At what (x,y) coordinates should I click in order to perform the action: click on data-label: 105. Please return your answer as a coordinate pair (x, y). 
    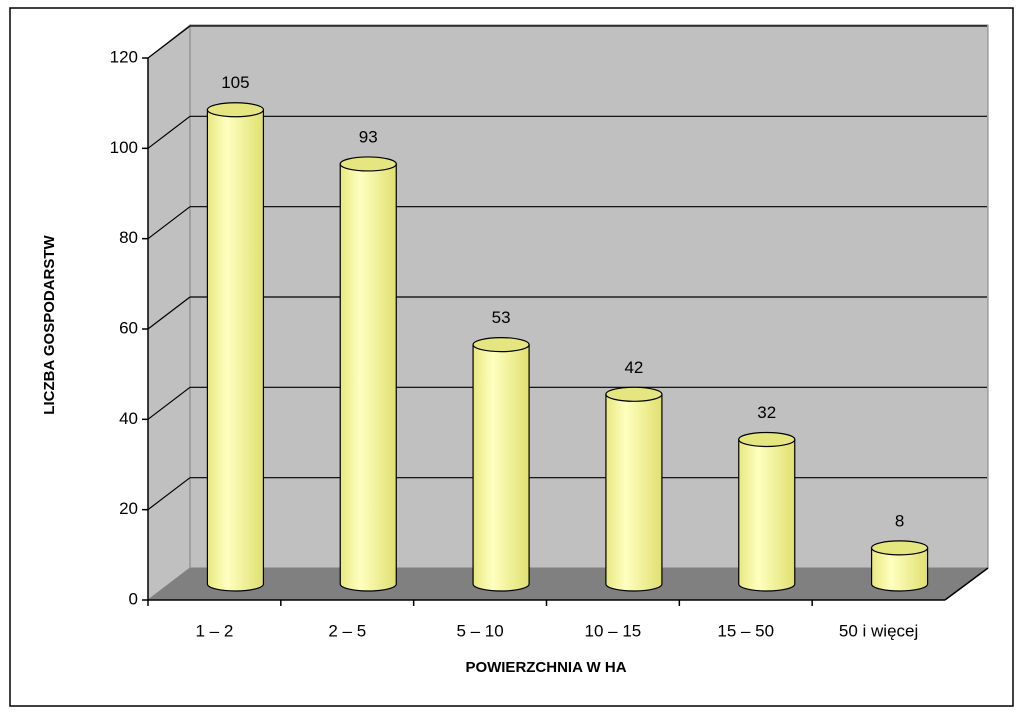
    Looking at the image, I should click on (235, 82).